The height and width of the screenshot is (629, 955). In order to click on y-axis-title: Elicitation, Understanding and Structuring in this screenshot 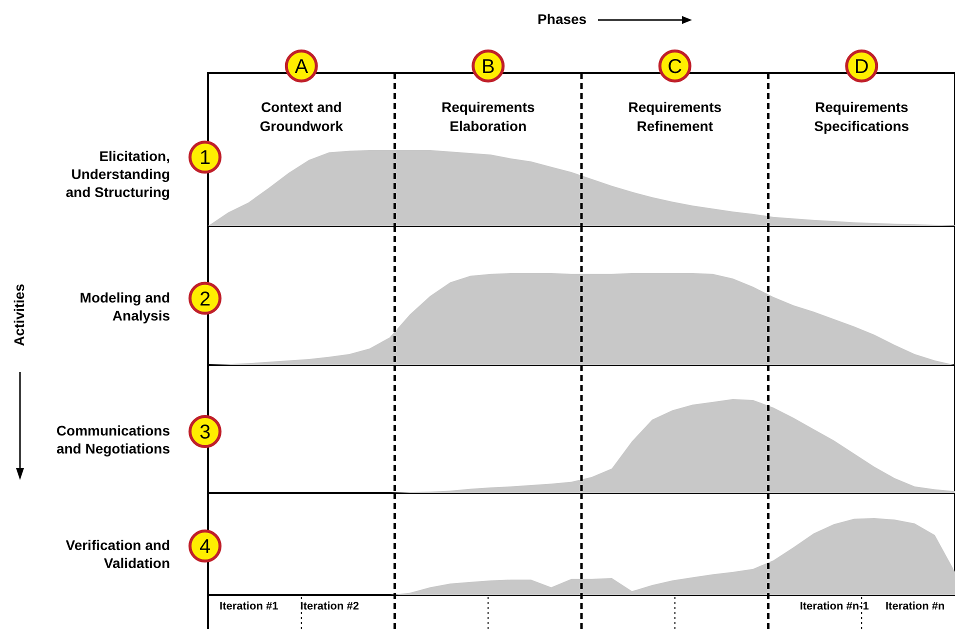, I will do `click(118, 174)`.